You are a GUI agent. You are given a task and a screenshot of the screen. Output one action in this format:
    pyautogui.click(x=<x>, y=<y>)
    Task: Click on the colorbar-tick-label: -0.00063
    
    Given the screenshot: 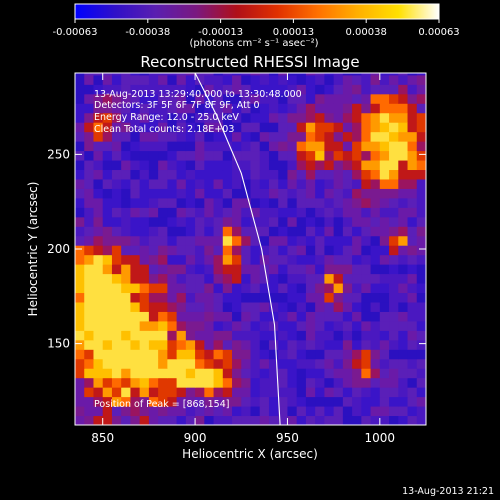 What is the action you would take?
    pyautogui.click(x=75, y=32)
    